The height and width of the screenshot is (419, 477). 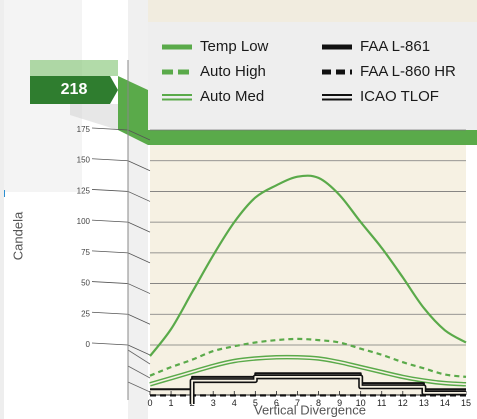 I want to click on x-tick-label: 11, so click(x=381, y=403).